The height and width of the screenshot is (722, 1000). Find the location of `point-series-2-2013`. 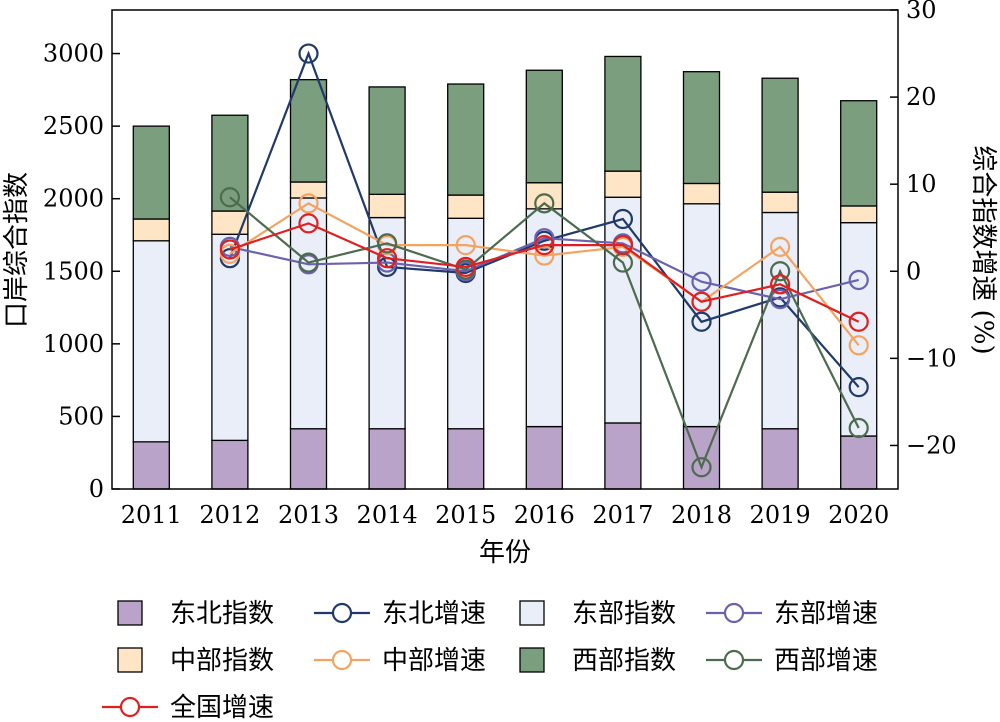

point-series-2-2013 is located at coordinates (308, 203).